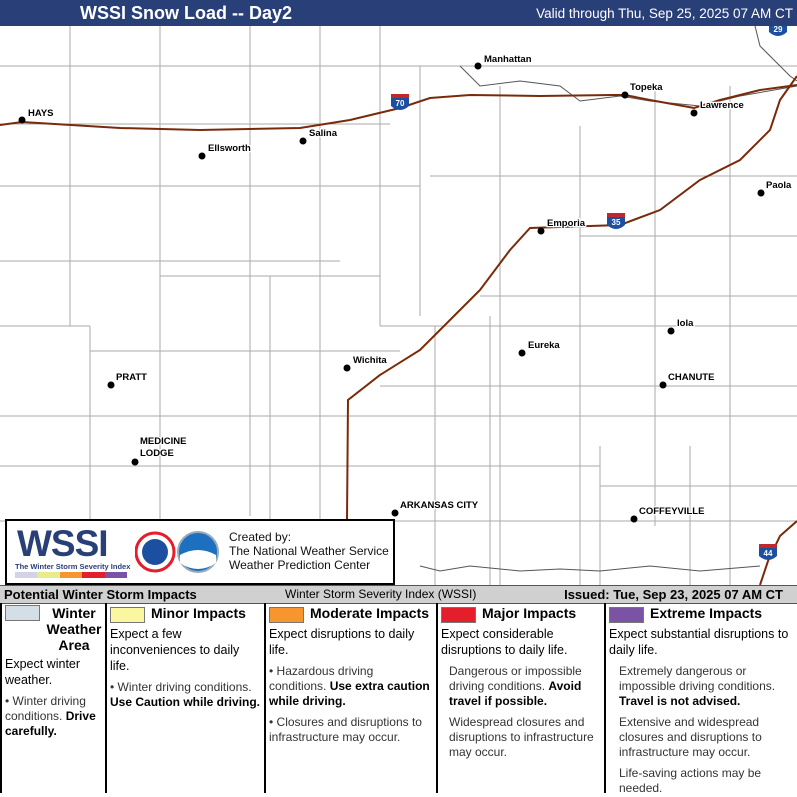 The width and height of the screenshot is (797, 797). Describe the element at coordinates (71, 575) in the screenshot. I see `wssi-color-bar` at that location.